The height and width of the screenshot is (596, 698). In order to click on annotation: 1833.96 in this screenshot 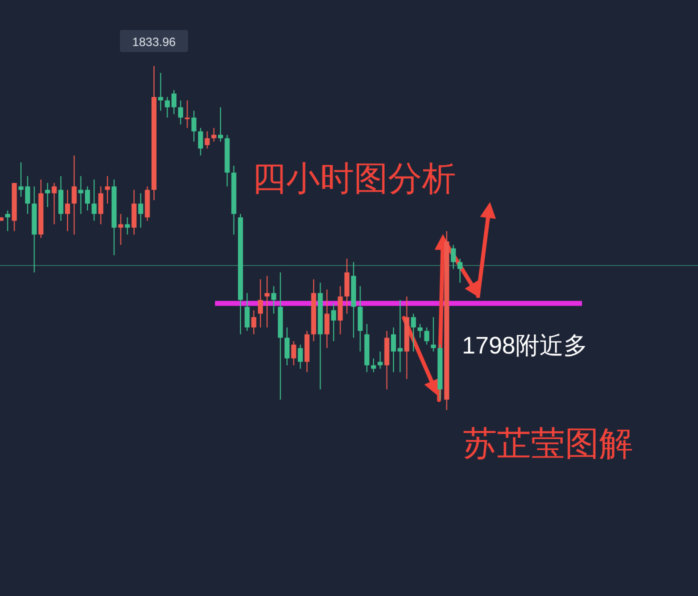, I will do `click(154, 42)`.